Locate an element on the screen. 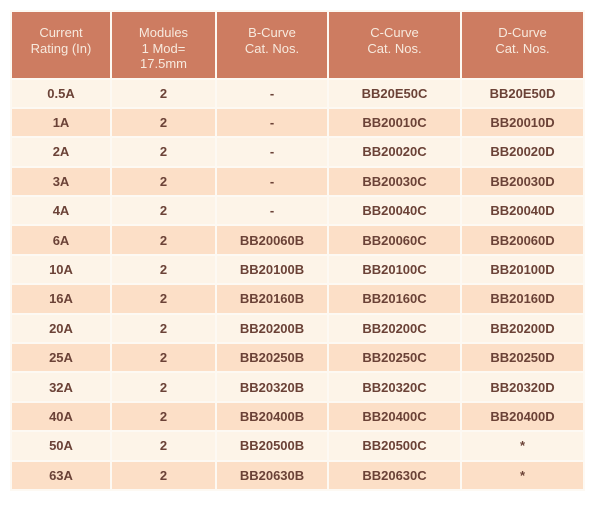 This screenshot has width=603, height=514. cell-b-curve: BB20060B is located at coordinates (272, 240).